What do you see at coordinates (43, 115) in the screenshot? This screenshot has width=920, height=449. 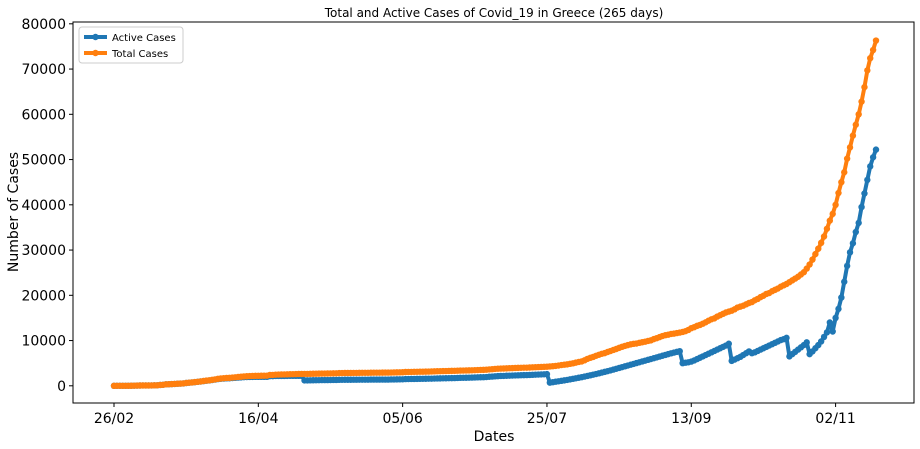 I see `y-tick-label: 60000` at bounding box center [43, 115].